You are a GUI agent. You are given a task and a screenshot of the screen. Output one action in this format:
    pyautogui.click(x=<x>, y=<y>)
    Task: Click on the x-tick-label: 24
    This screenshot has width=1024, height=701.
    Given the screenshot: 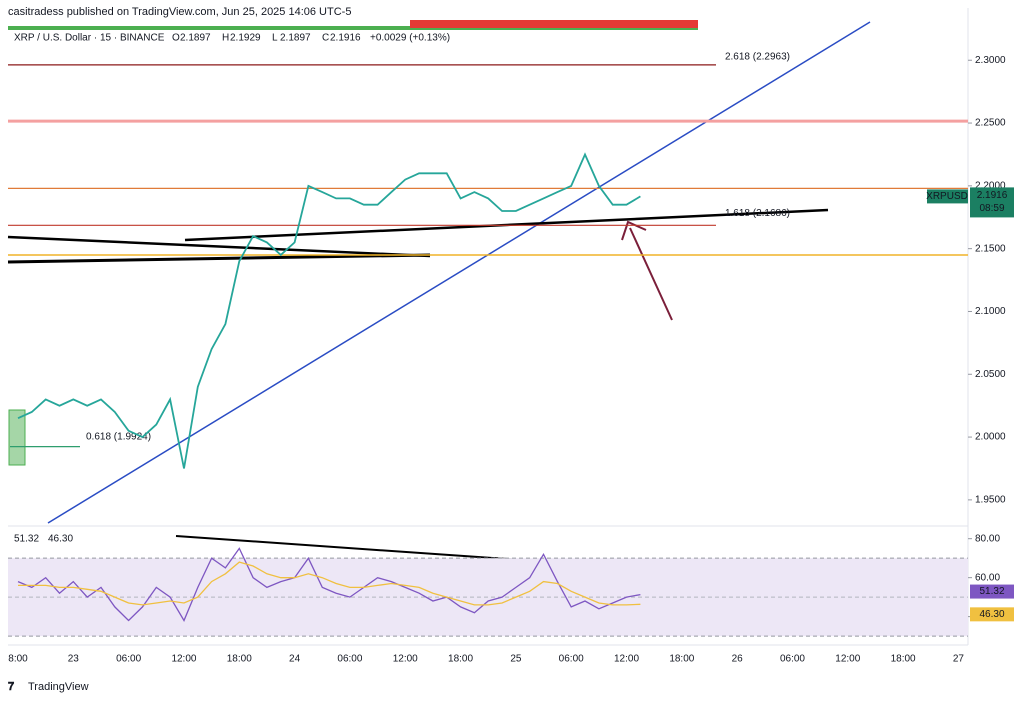 What is the action you would take?
    pyautogui.click(x=295, y=659)
    